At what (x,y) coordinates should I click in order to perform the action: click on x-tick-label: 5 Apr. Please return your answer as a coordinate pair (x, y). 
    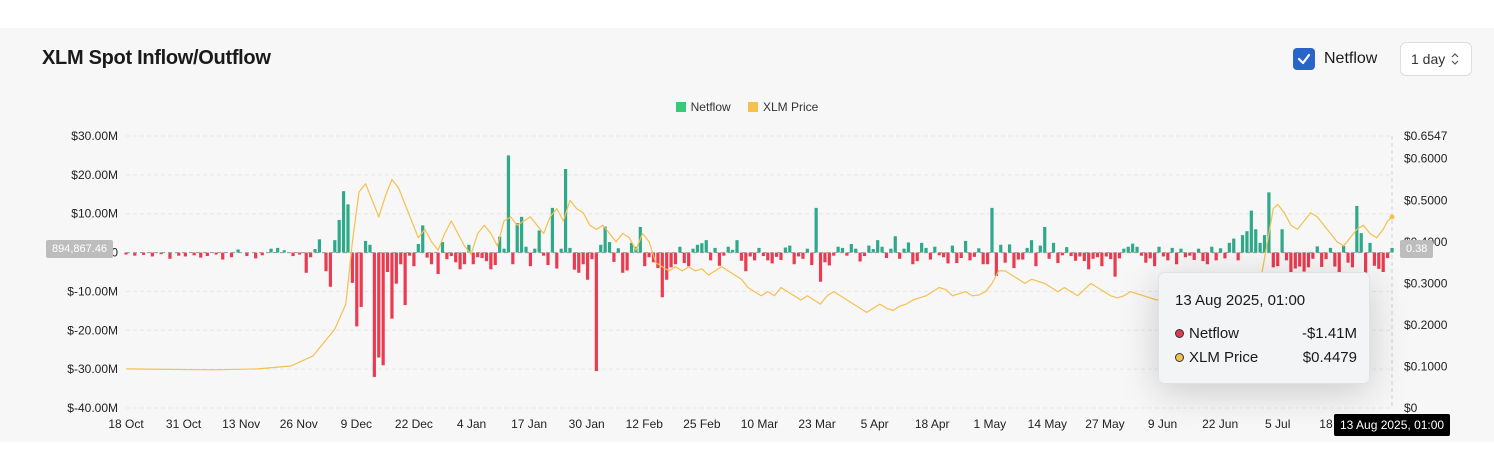
    Looking at the image, I should click on (875, 424).